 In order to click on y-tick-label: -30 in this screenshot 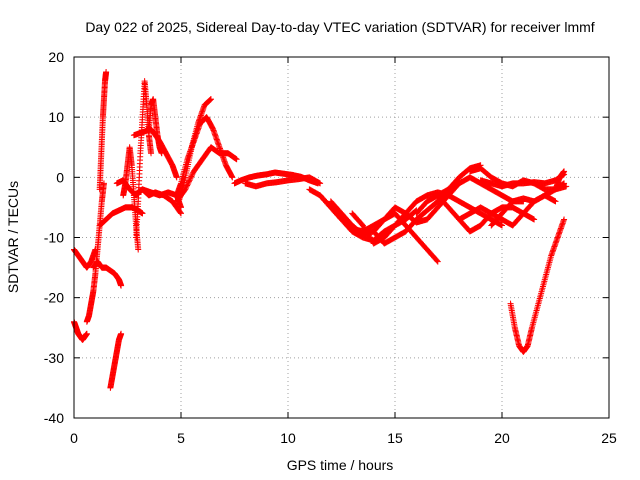, I will do `click(54, 358)`.